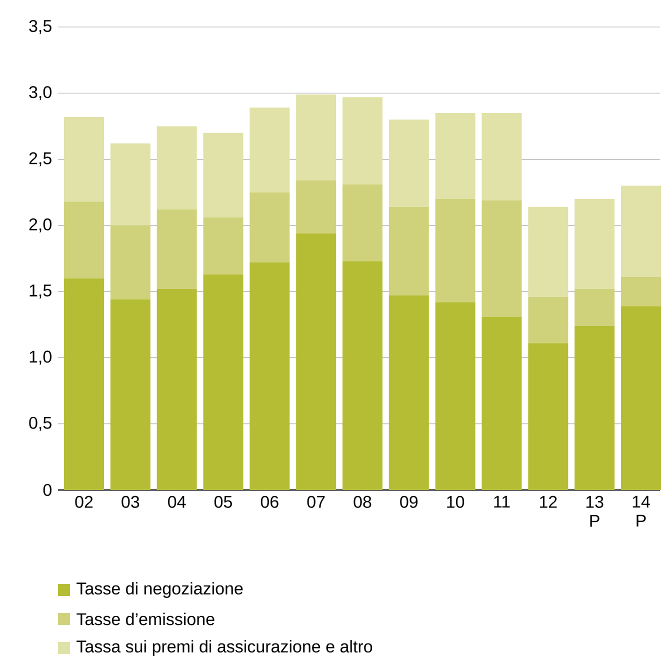 The image size is (669, 658). Describe the element at coordinates (502, 502) in the screenshot. I see `x-tick-label: 11` at that location.